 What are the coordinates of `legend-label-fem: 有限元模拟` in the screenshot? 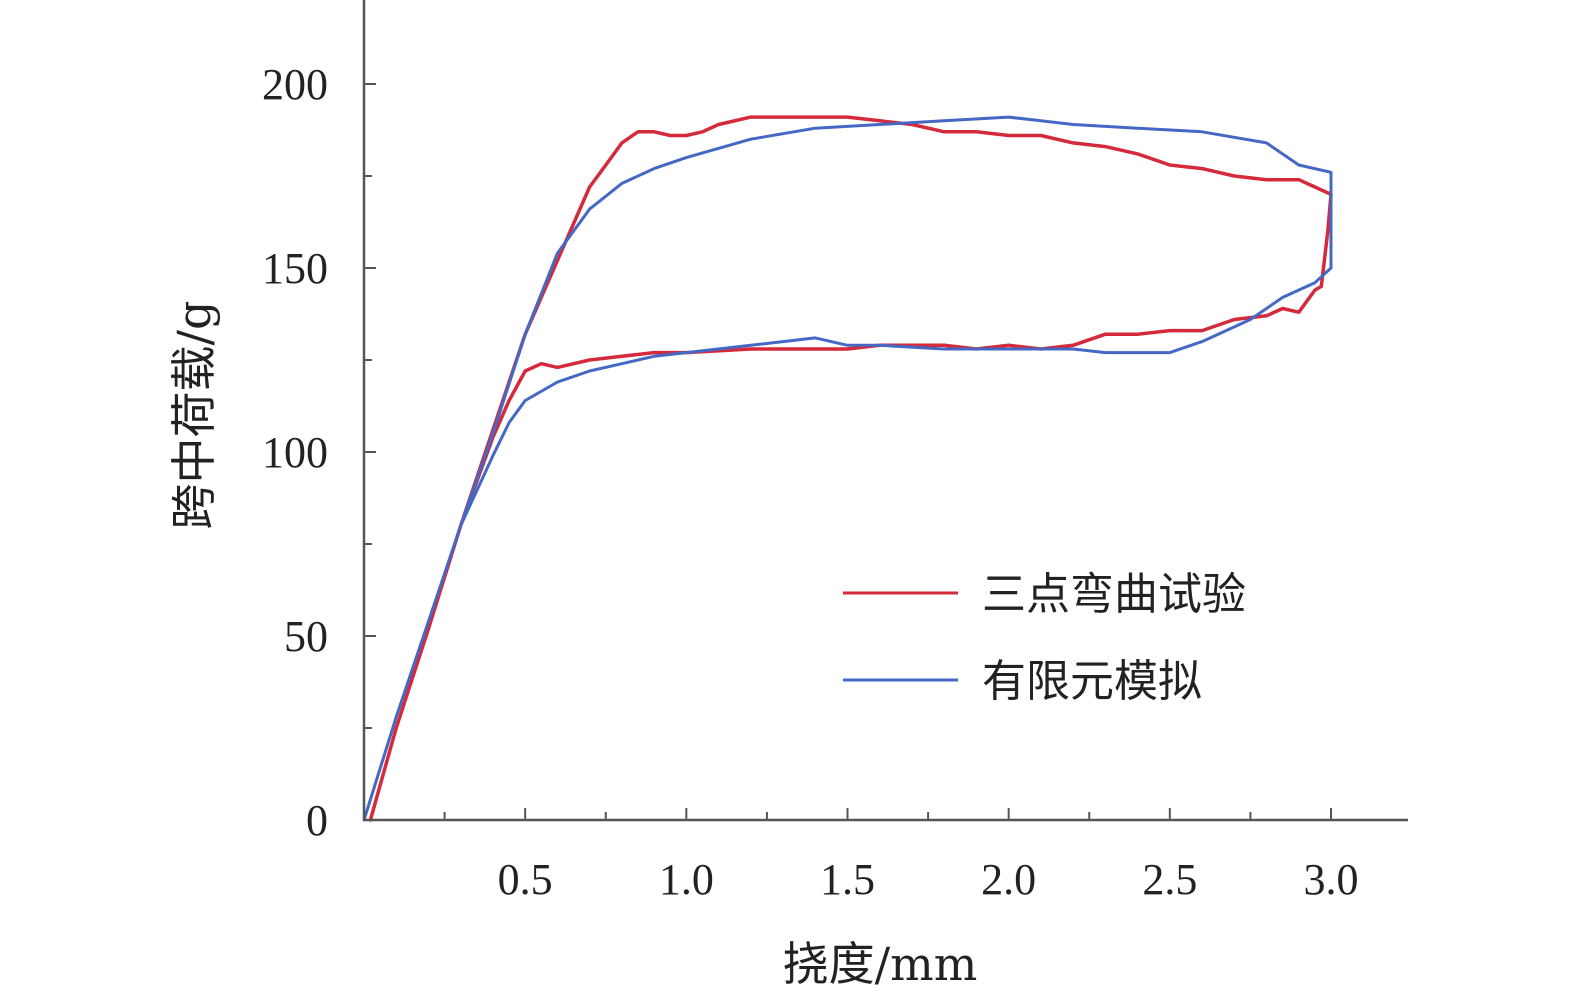 It's located at (1092, 681).